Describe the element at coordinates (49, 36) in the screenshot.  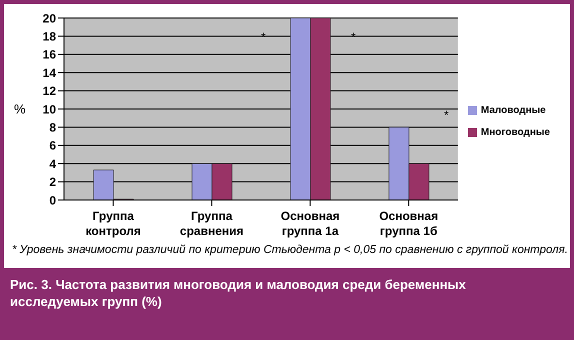
I see `y-tick-label: 18` at that location.